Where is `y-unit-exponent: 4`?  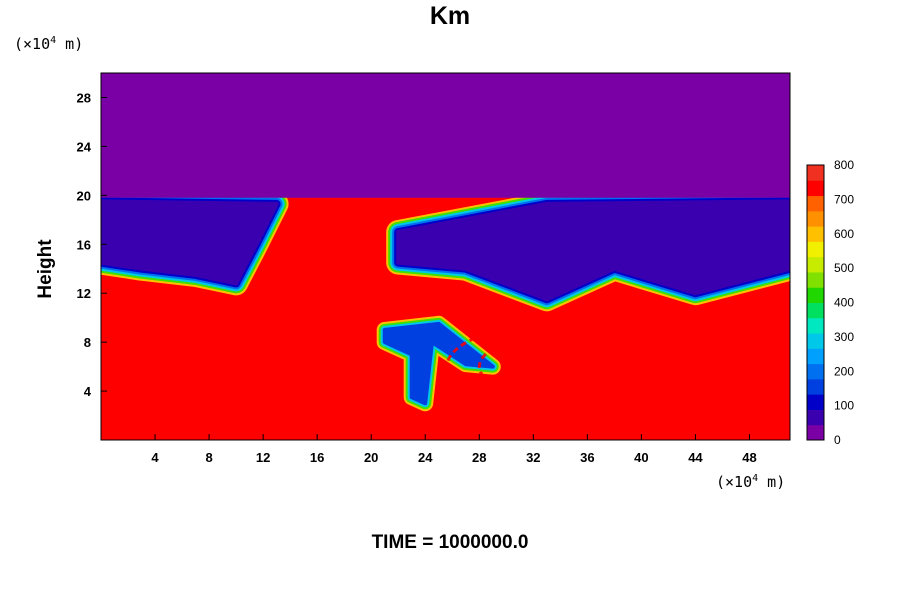 y-unit-exponent: 4 is located at coordinates (53, 40).